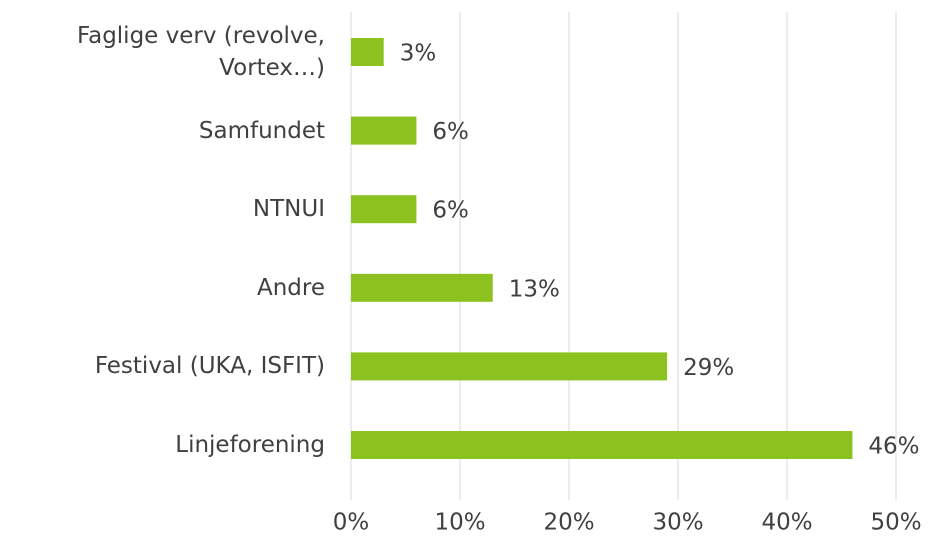 The height and width of the screenshot is (538, 928). Describe the element at coordinates (534, 289) in the screenshot. I see `data-label: 13%` at that location.